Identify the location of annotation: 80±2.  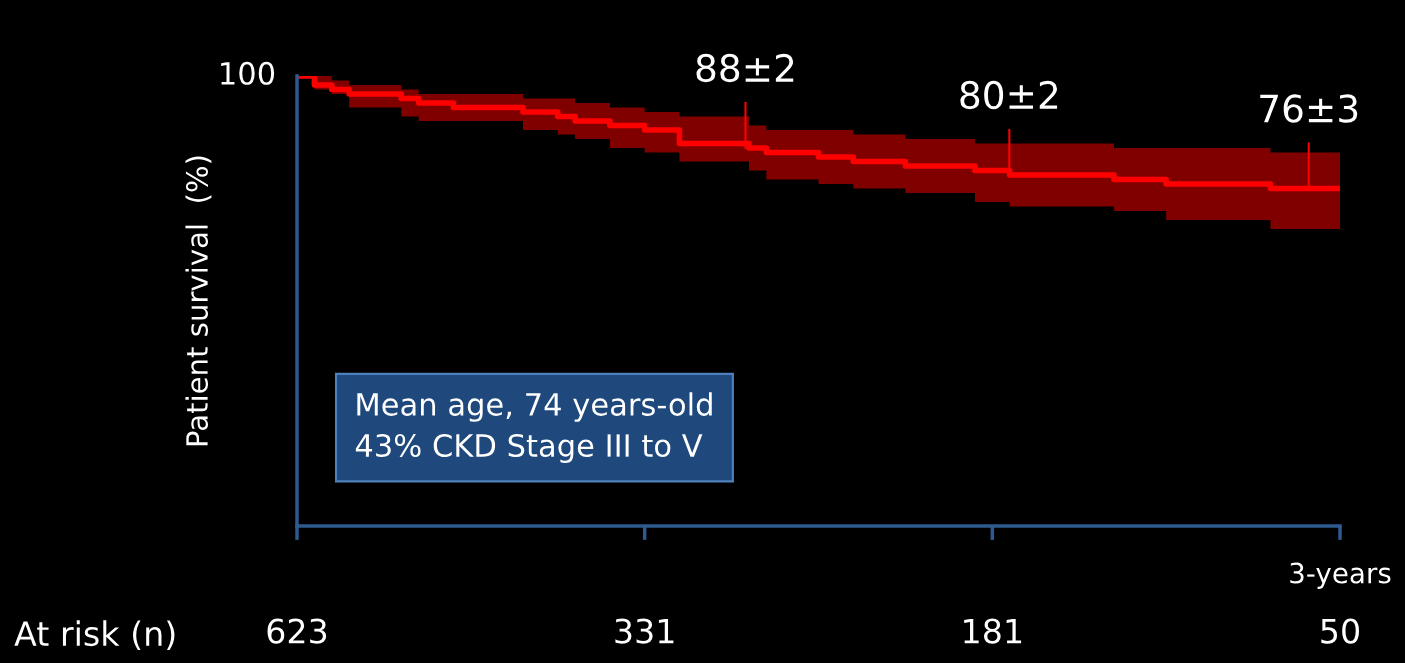
(1009, 95).